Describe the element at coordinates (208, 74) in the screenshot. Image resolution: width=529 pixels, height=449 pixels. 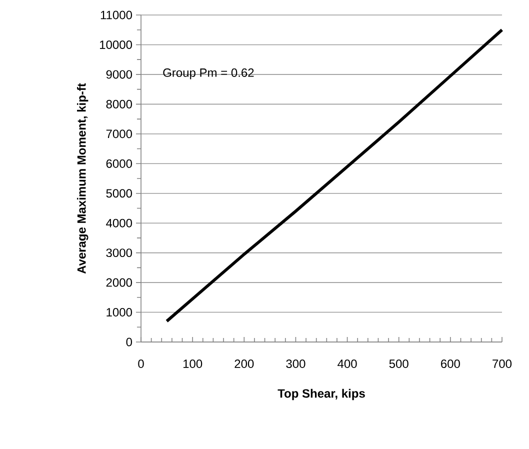
I see `annotation: Group Pm = 0.62` at that location.